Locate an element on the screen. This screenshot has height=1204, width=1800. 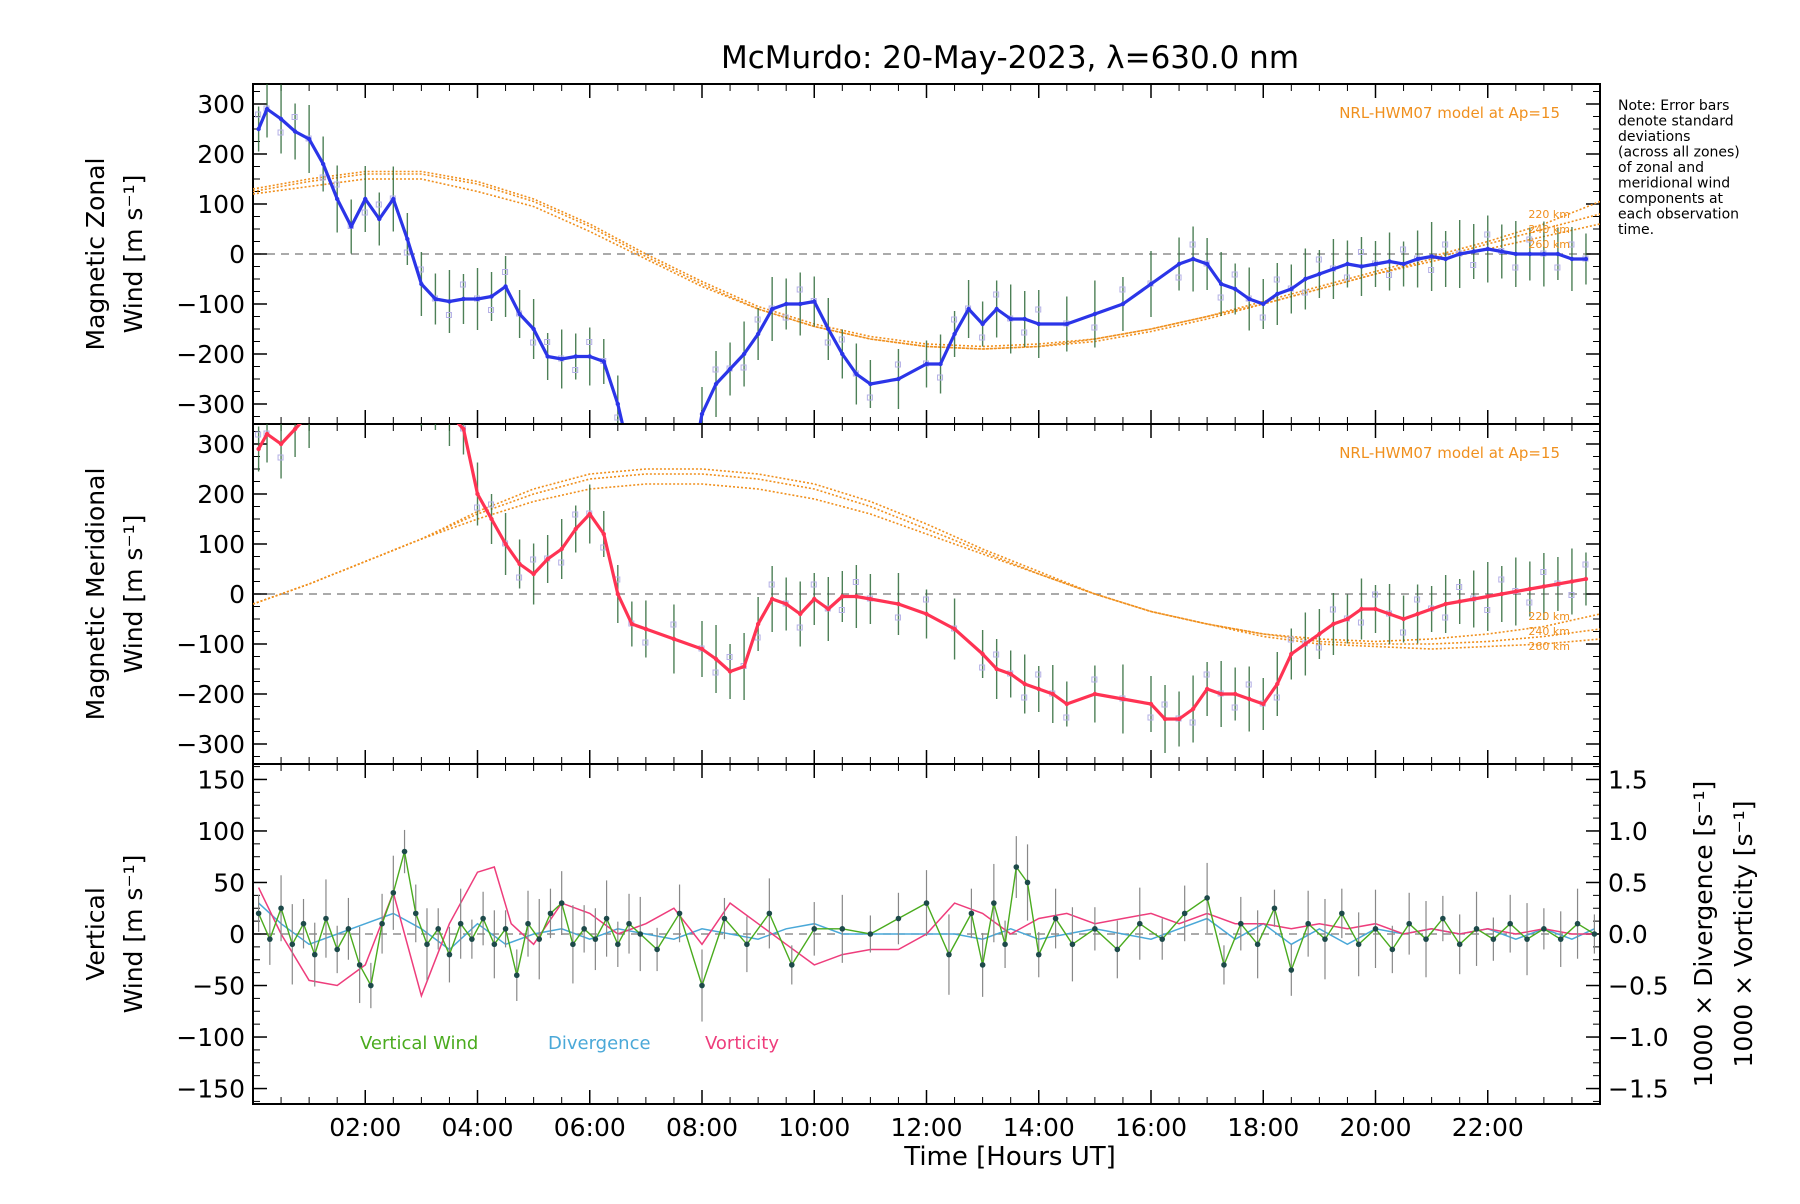
note-line: (across all zones) is located at coordinates (1679, 153).